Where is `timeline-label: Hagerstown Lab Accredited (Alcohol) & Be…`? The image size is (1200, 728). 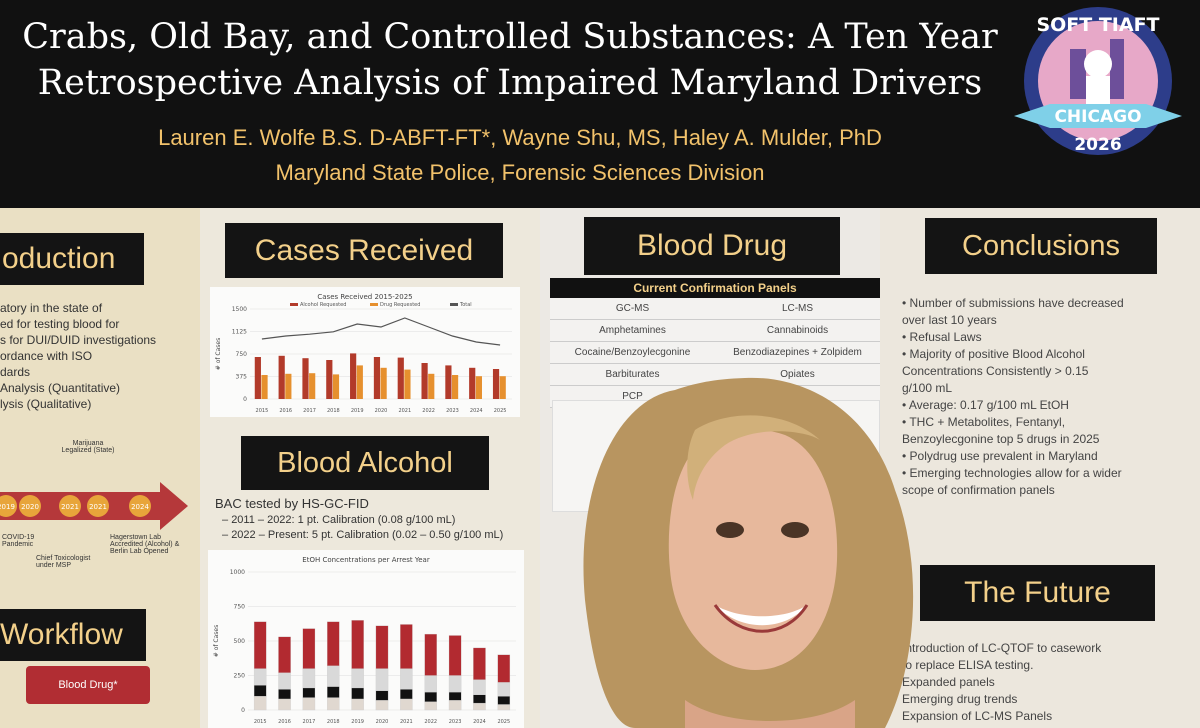
timeline-label: Hagerstown Lab Accredited (Alcohol) & Be… is located at coordinates (145, 544).